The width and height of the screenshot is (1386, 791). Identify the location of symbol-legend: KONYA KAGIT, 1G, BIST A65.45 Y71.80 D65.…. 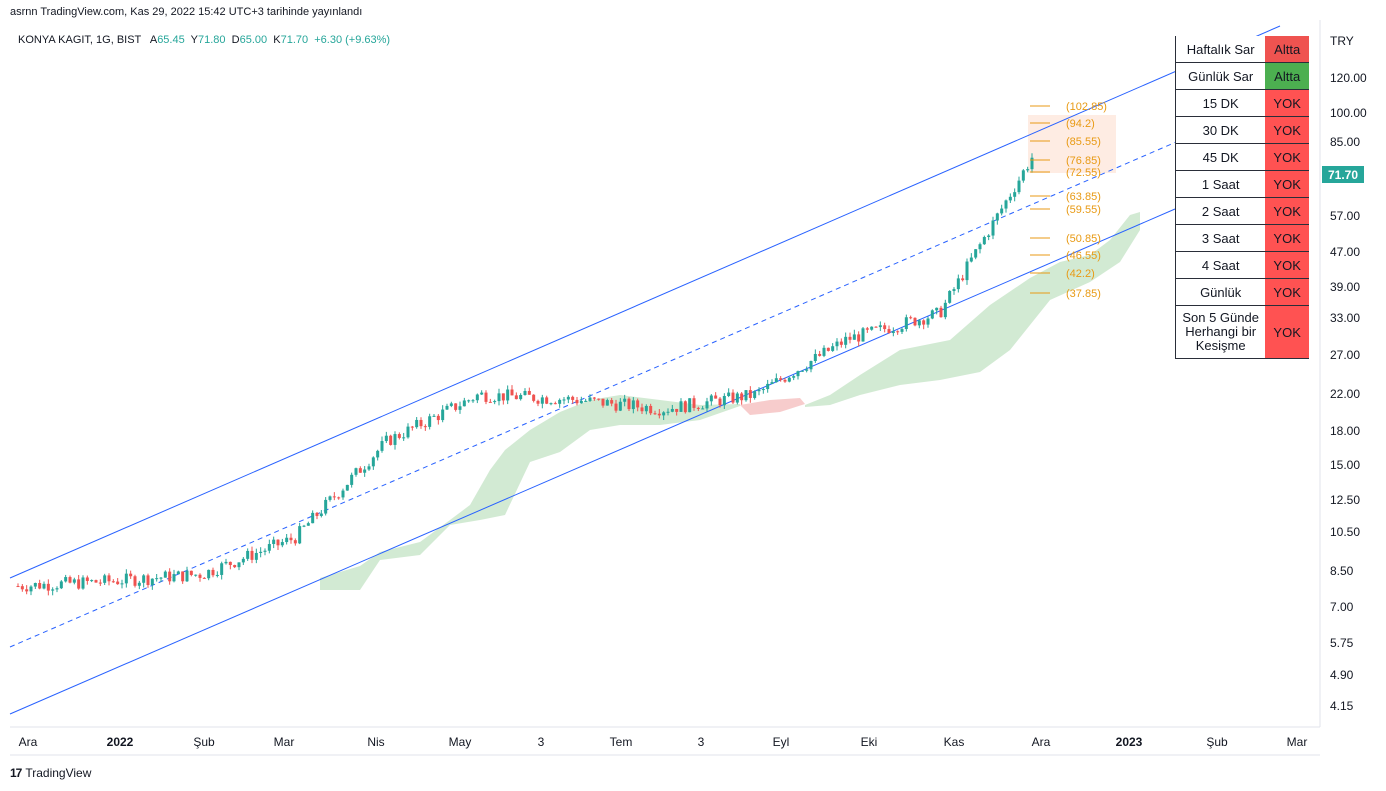
(204, 40).